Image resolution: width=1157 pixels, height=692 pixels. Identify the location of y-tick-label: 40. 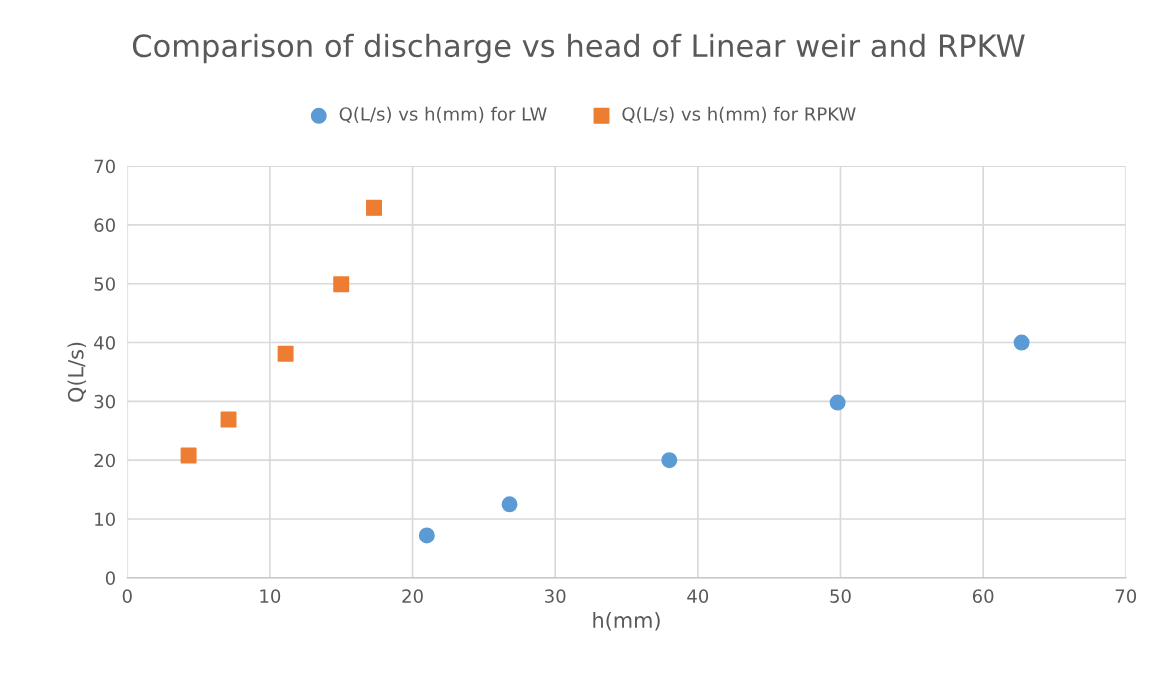
(104, 343).